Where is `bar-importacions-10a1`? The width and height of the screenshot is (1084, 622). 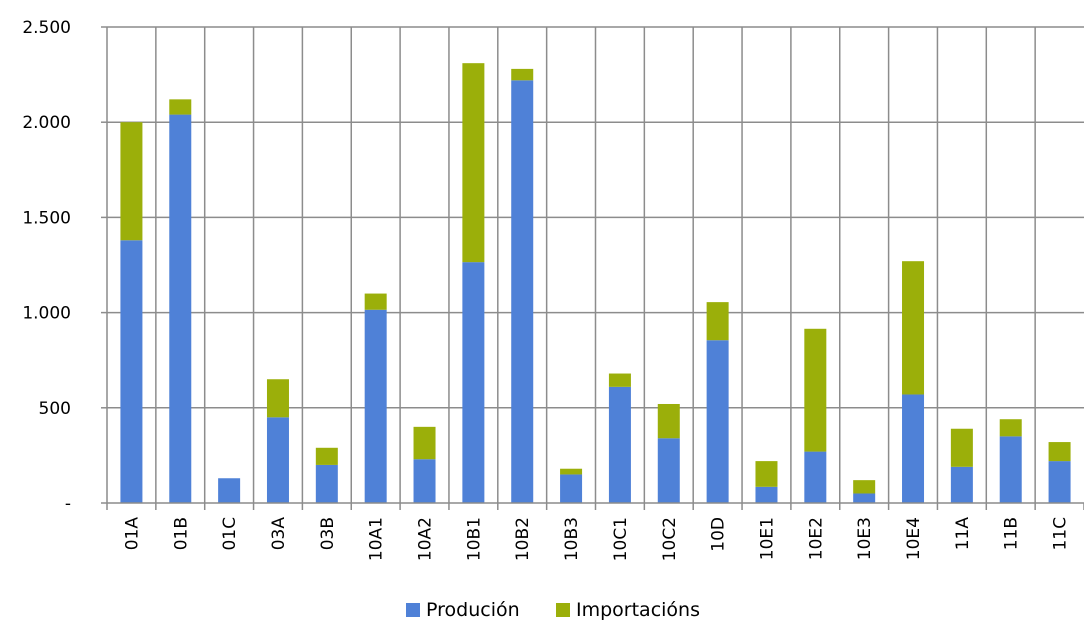 bar-importacions-10a1 is located at coordinates (375, 301).